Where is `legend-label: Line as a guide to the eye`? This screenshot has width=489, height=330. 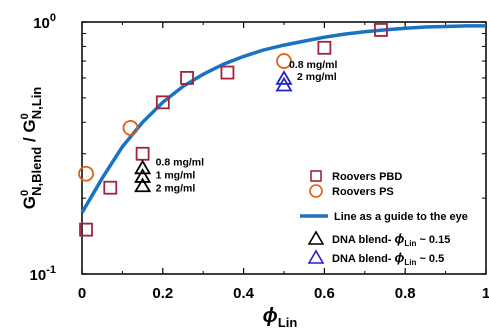 legend-label: Line as a guide to the eye is located at coordinates (401, 217).